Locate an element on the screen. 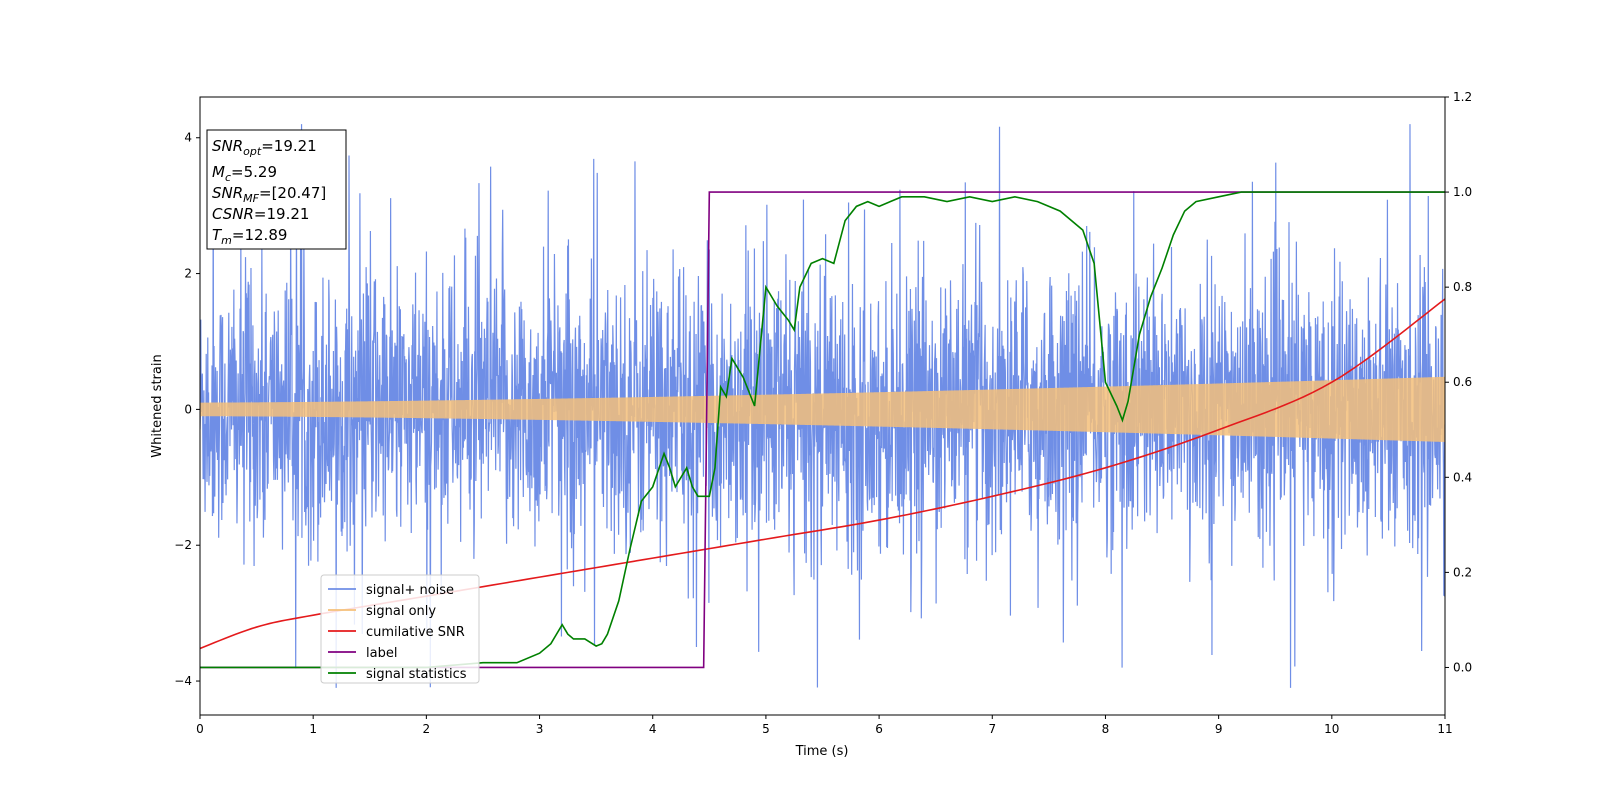 This screenshot has height=800, width=1600. x-tick-label: 9 is located at coordinates (1219, 729).